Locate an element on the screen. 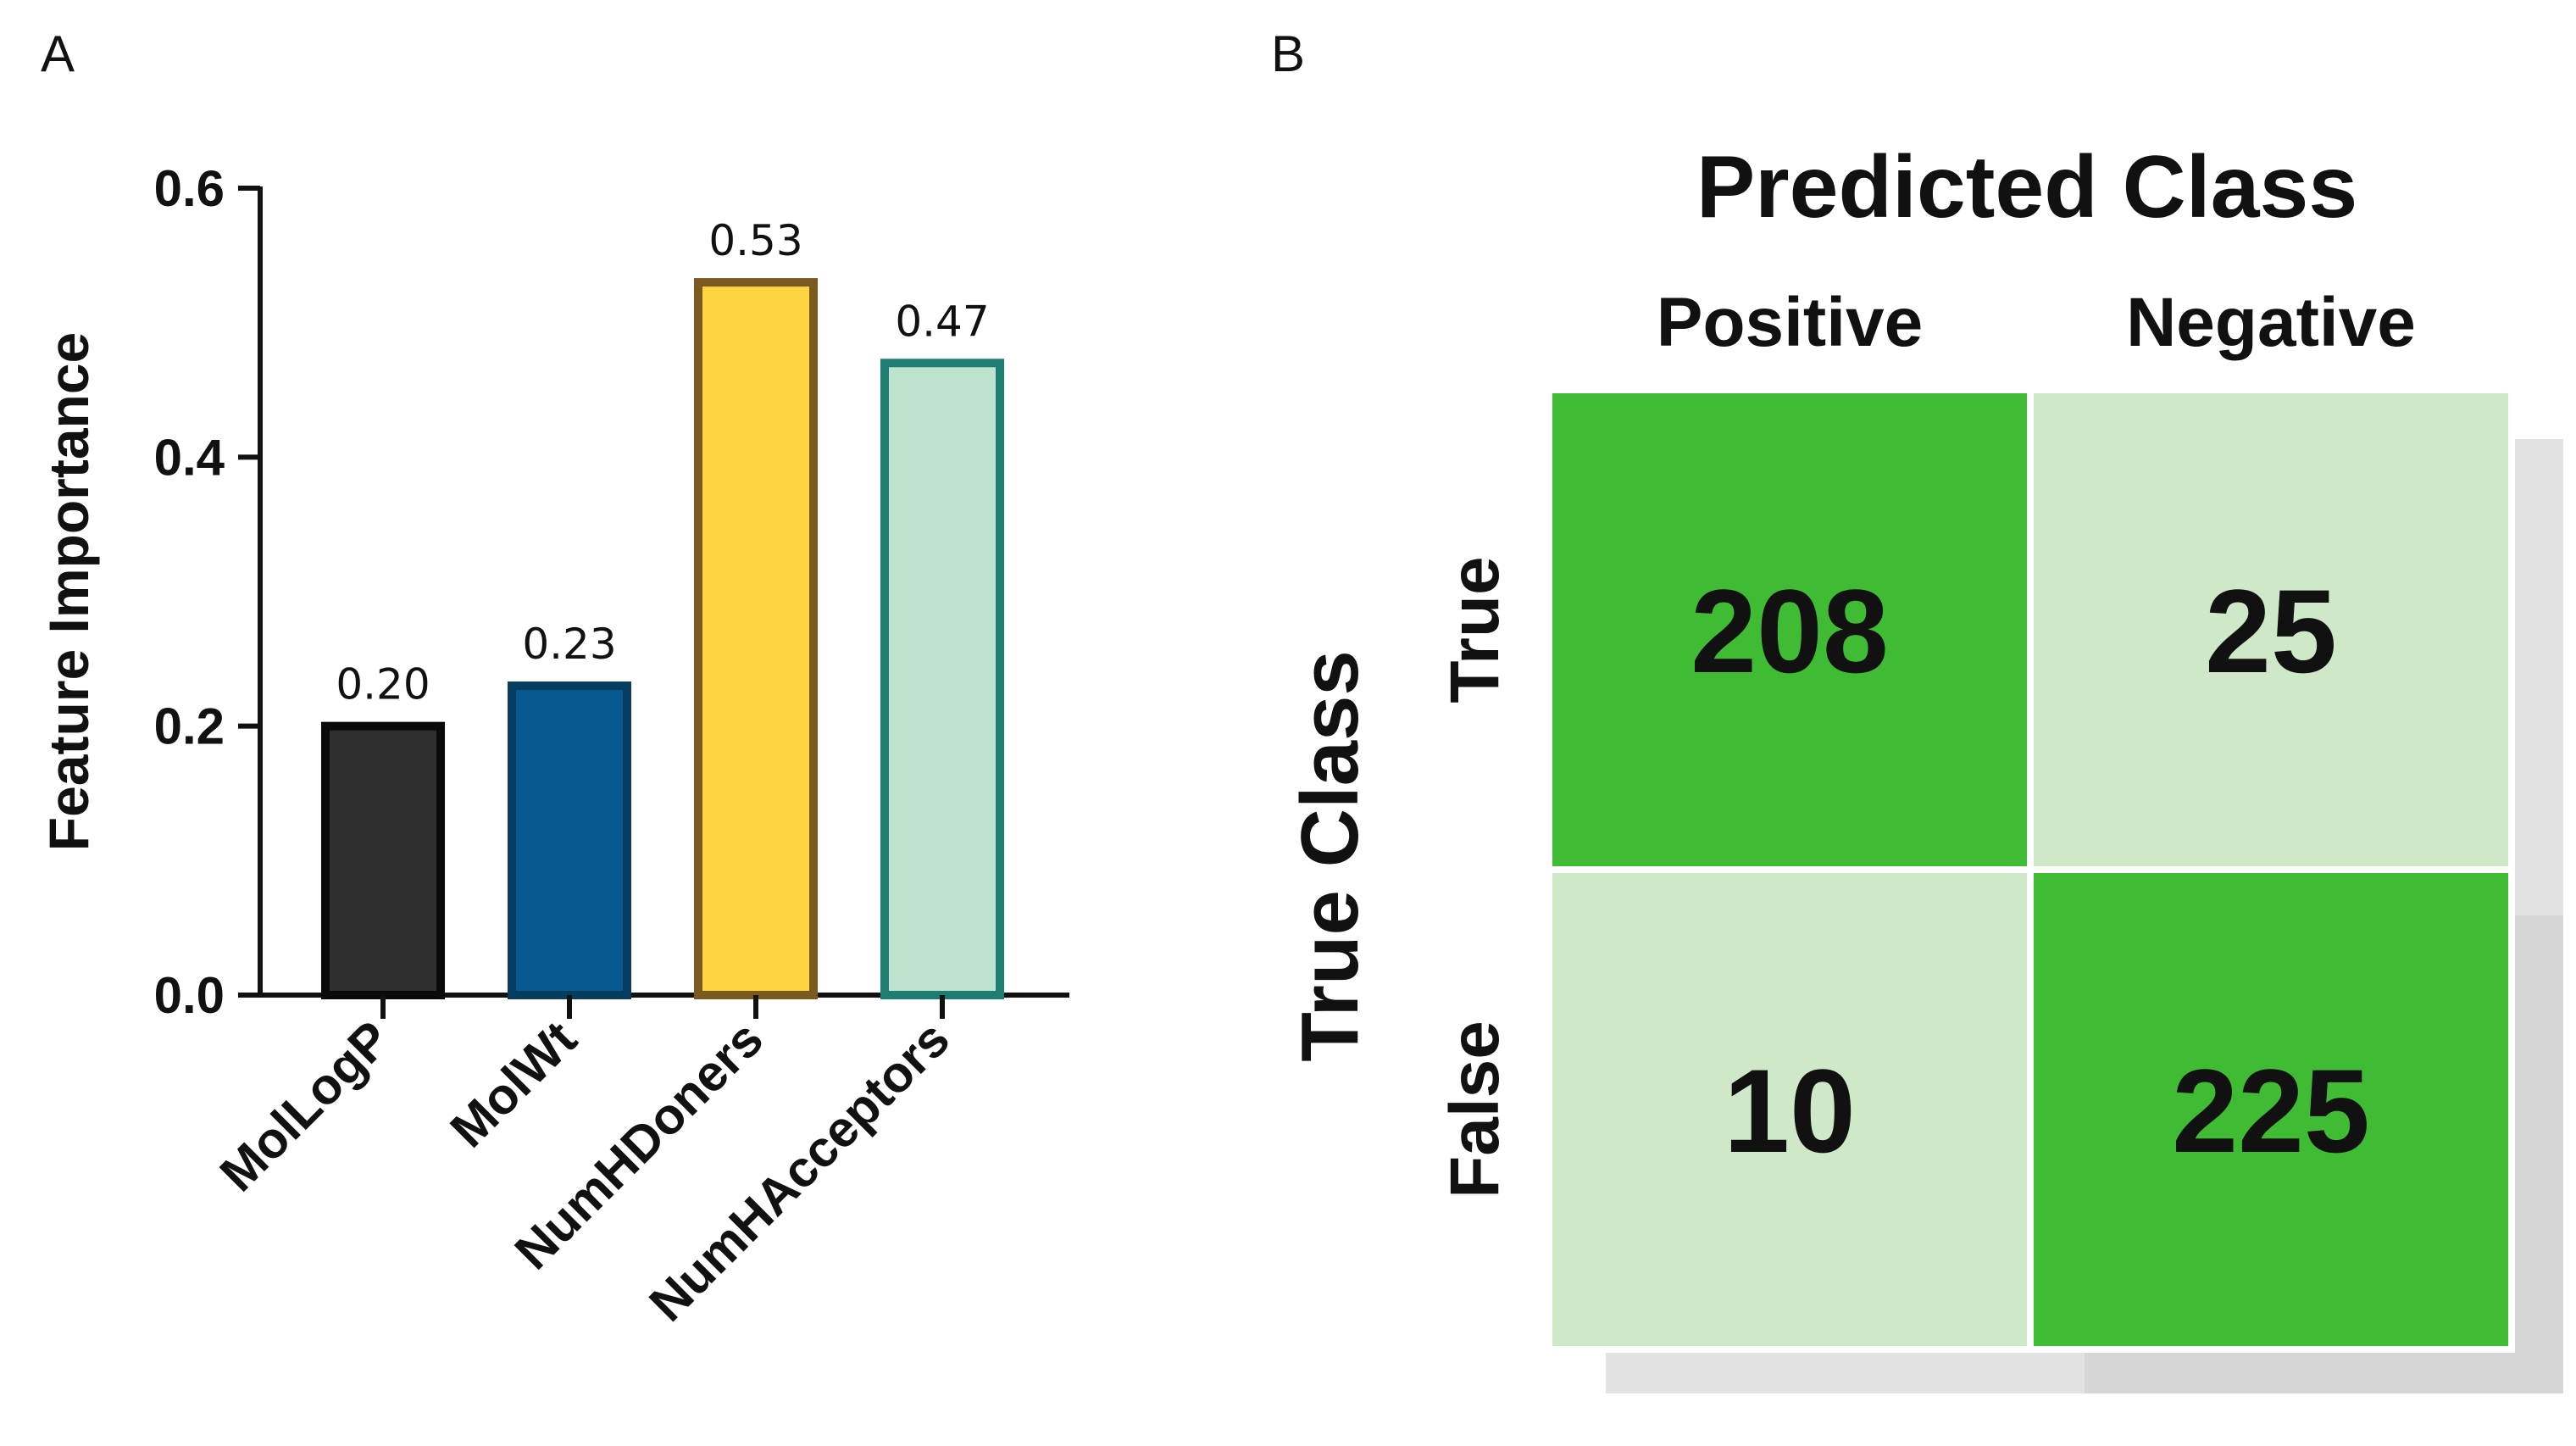  y-axis-label: Feature Importance is located at coordinates (68, 592).